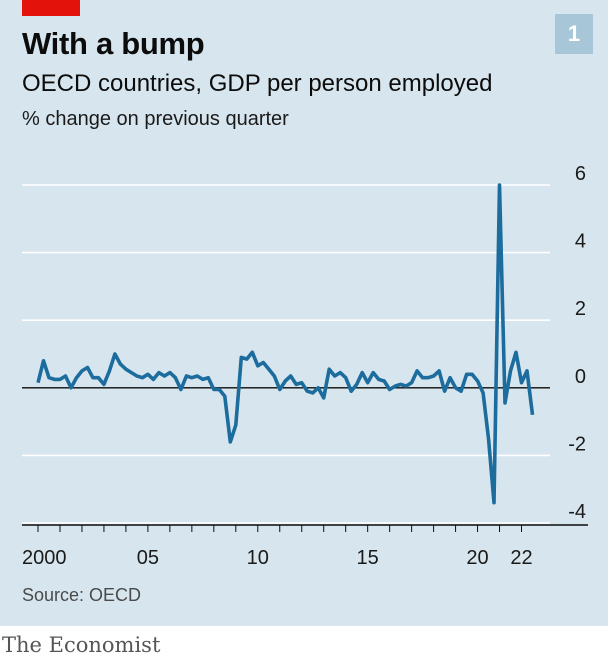  I want to click on y-tick-label: 0, so click(580, 377).